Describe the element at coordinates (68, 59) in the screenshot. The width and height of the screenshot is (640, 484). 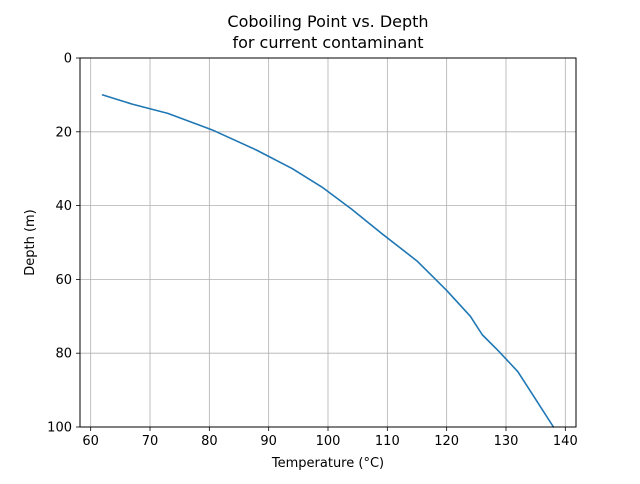
I see `y-tick-label: 0` at that location.